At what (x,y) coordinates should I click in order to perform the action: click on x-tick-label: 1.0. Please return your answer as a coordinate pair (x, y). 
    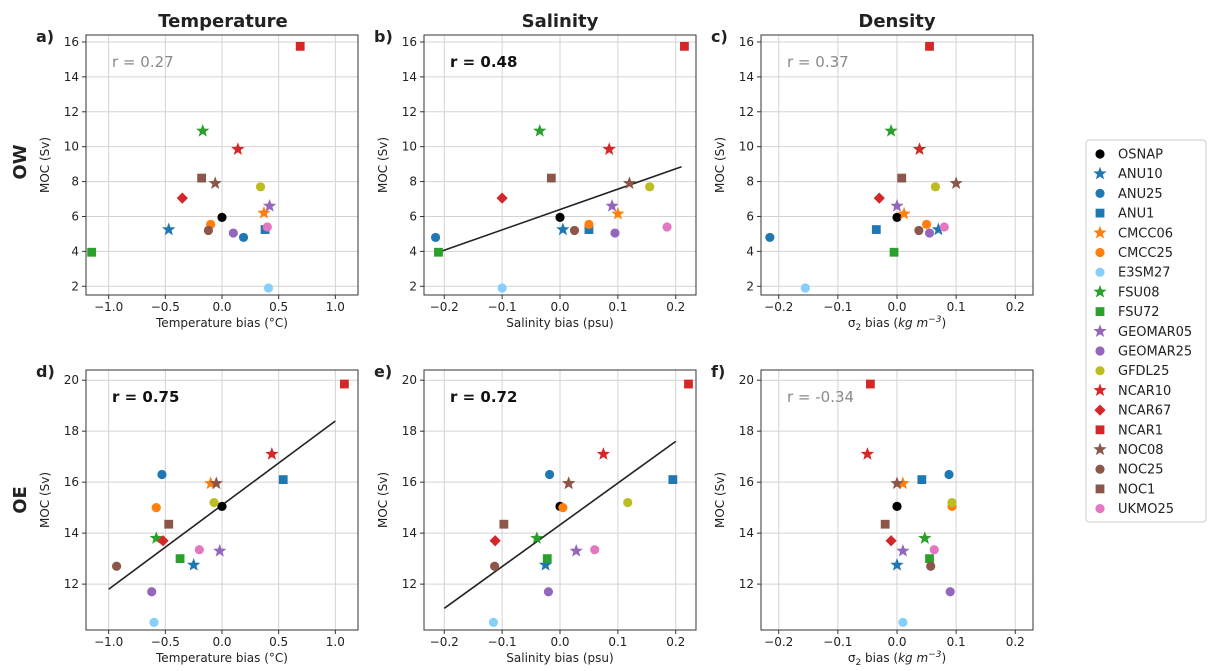
    Looking at the image, I should click on (335, 307).